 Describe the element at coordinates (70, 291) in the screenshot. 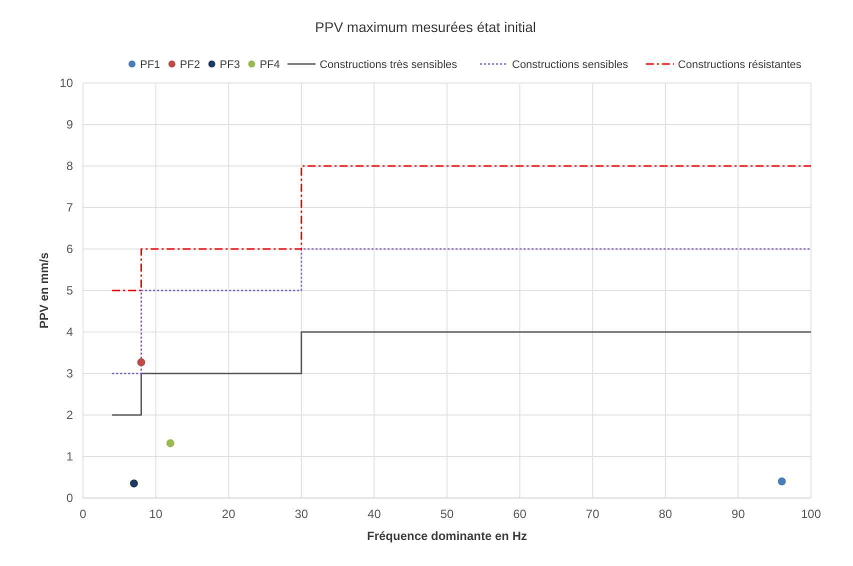

I see `y-tick-label: 5` at that location.